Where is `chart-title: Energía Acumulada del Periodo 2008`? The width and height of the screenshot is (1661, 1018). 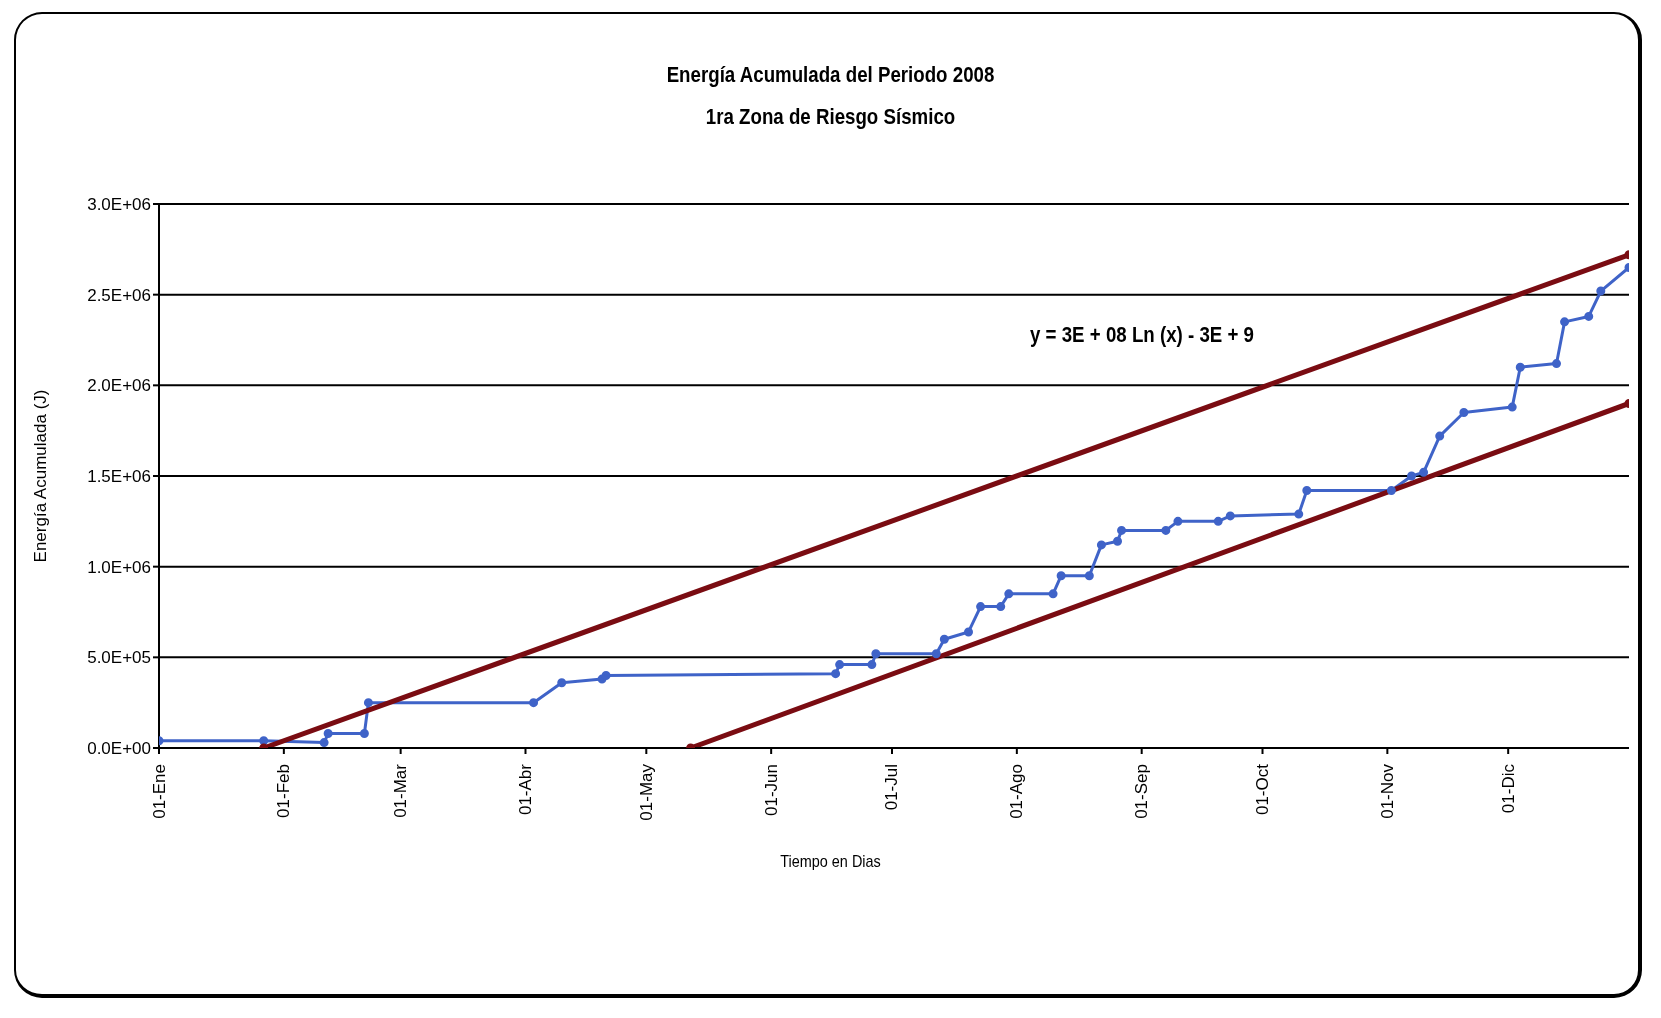 chart-title: Energía Acumulada del Periodo 2008 is located at coordinates (830, 75).